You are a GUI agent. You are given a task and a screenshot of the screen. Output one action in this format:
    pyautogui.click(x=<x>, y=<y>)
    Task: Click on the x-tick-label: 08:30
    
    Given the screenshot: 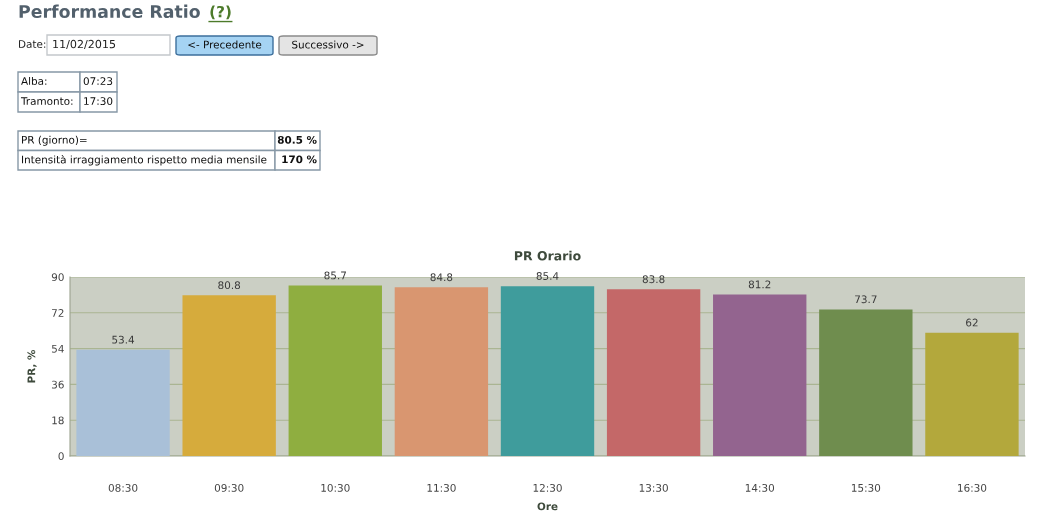 What is the action you would take?
    pyautogui.click(x=123, y=487)
    